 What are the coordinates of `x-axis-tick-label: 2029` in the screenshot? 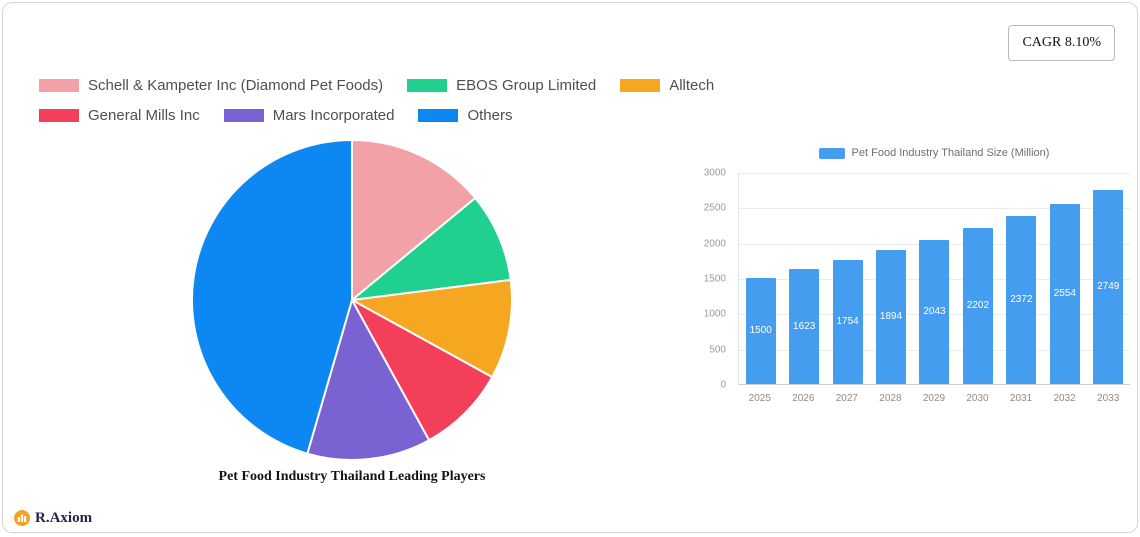 It's located at (934, 398).